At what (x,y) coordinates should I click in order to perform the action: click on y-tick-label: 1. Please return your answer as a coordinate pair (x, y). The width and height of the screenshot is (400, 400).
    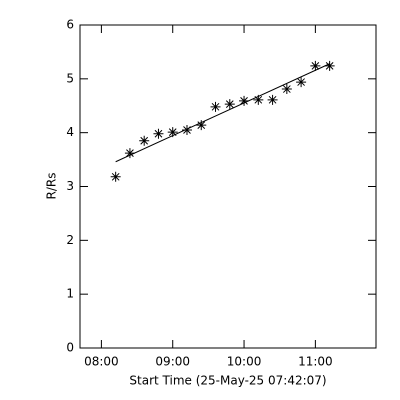
    Looking at the image, I should click on (70, 294).